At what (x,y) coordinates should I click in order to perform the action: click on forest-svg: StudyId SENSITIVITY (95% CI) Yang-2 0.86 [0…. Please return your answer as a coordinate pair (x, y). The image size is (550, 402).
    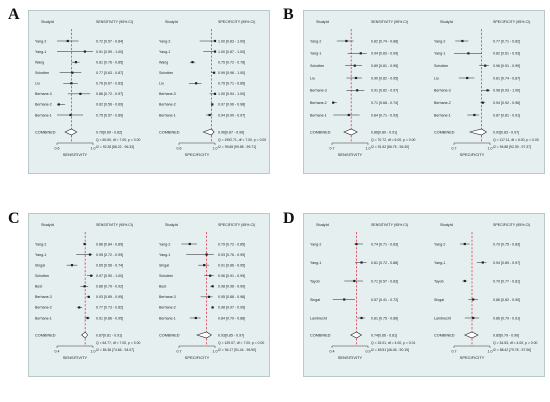
    Looking at the image, I should click on (149, 291).